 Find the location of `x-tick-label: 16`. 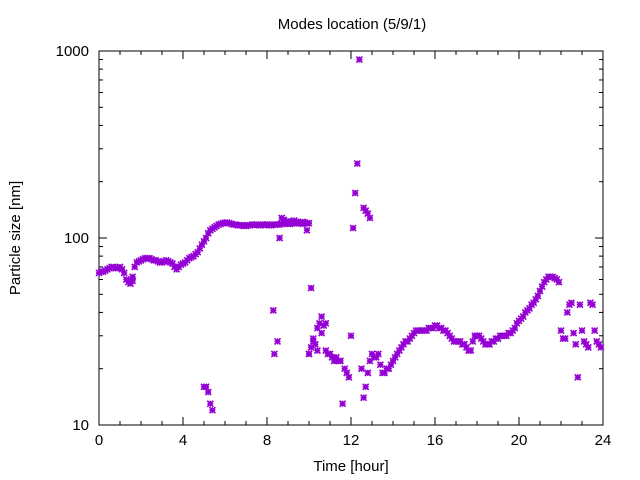

x-tick-label: 16 is located at coordinates (435, 440).